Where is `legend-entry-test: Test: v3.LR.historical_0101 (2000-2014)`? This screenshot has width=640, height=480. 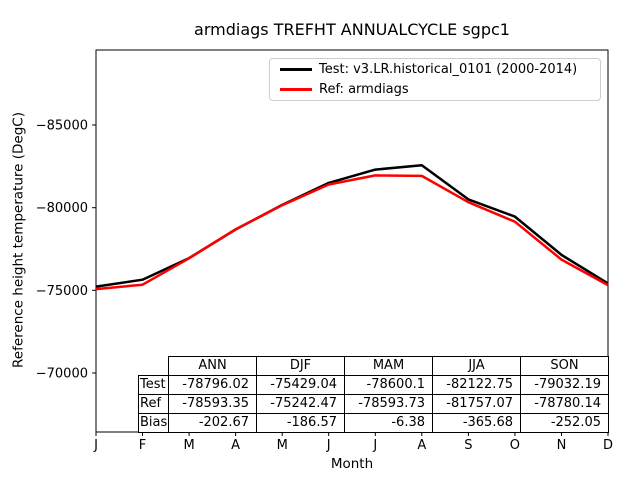
legend-entry-test: Test: v3.LR.historical_0101 (2000-2014) is located at coordinates (435, 70).